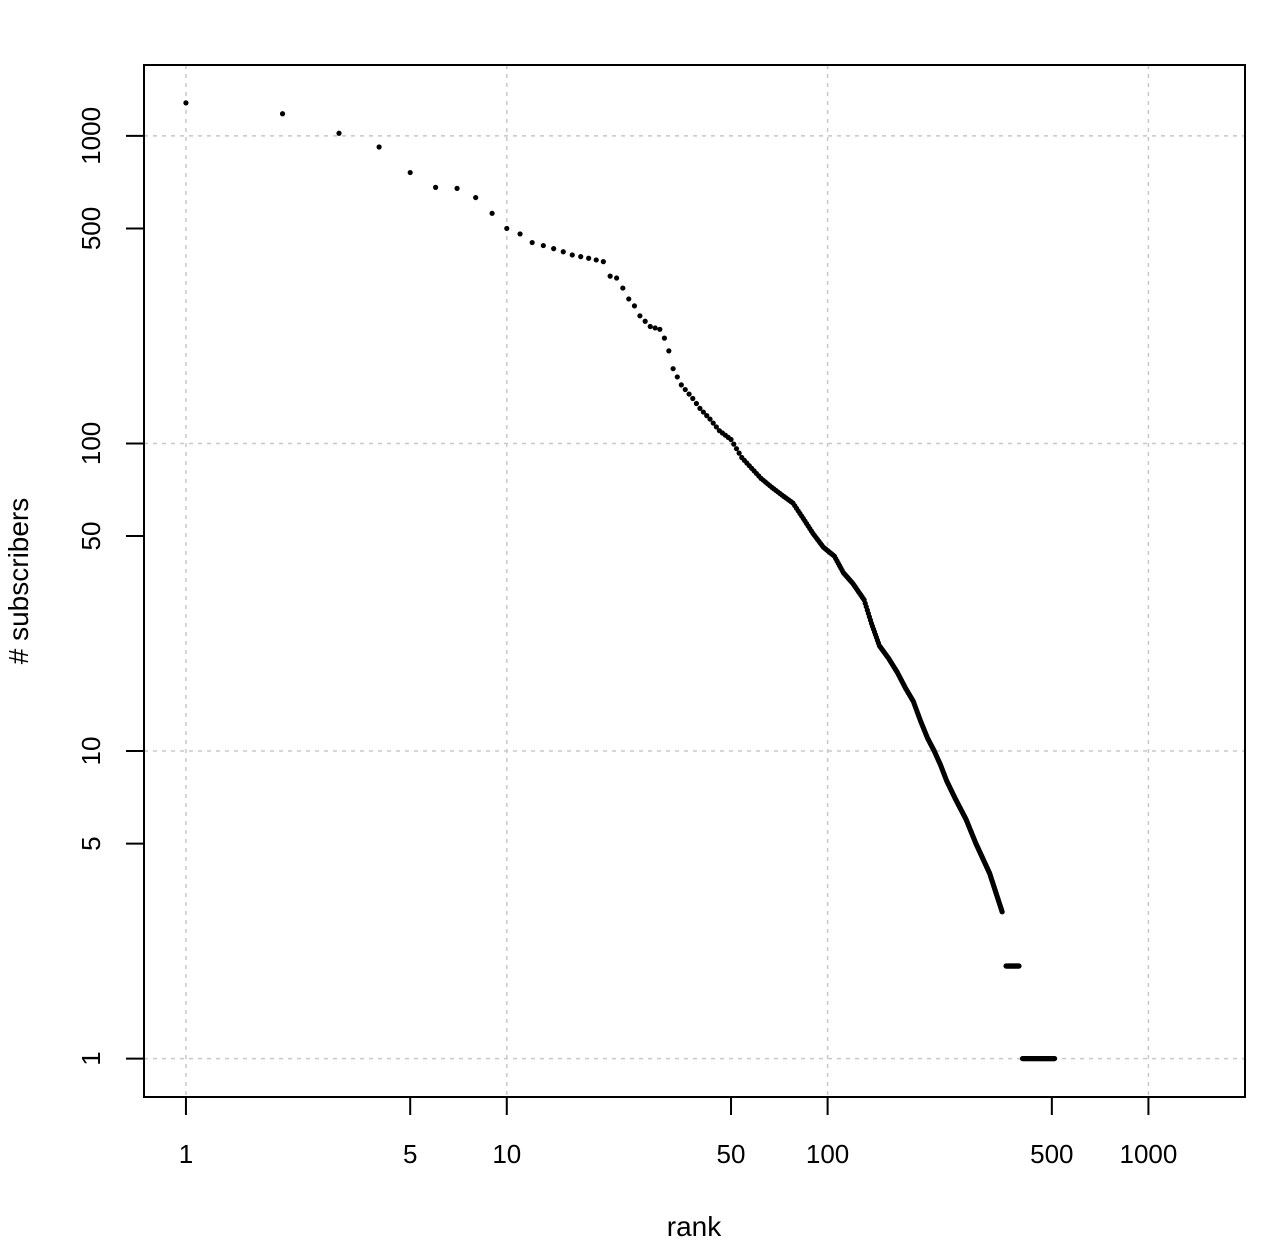  I want to click on x-axis: 1 5 10 50 100 500 1000, so click(678, 1132).